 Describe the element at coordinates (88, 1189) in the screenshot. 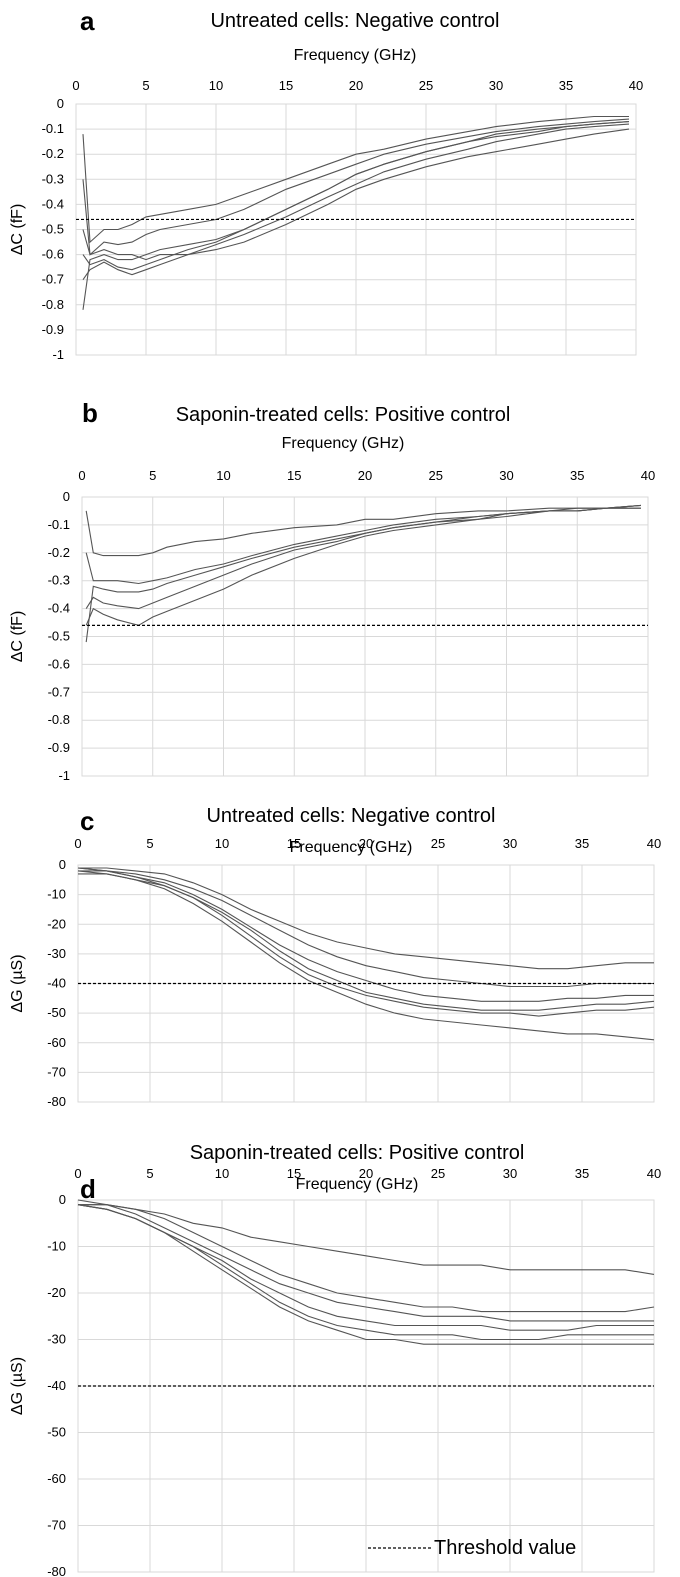

I see `panel-letter: d` at that location.